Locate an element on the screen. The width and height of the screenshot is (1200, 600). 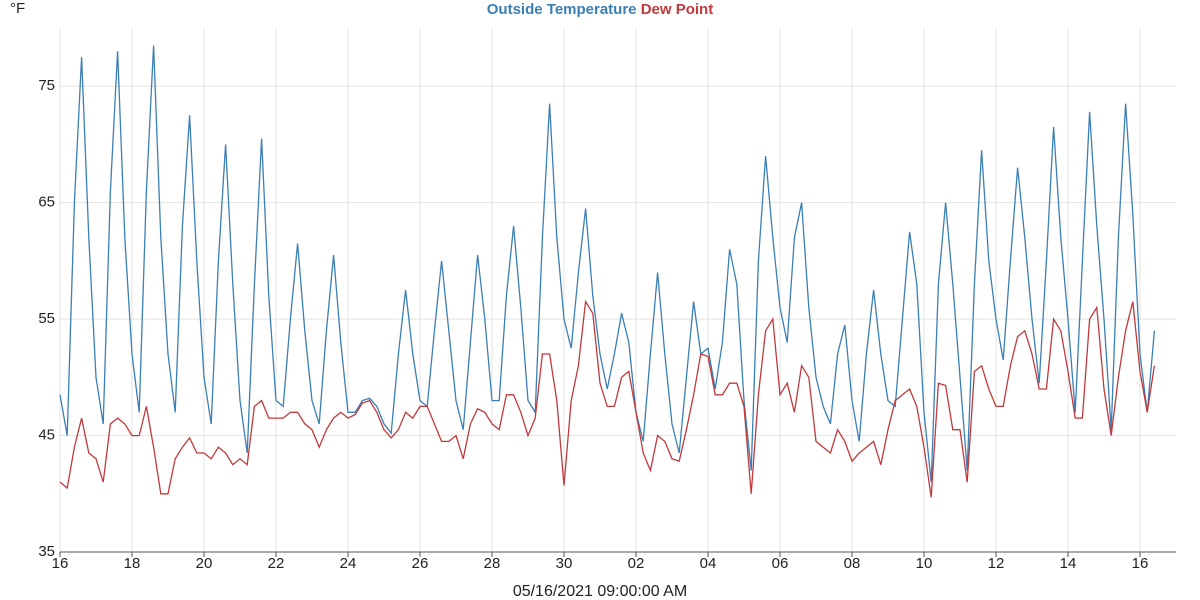
x-tick-label: 26 is located at coordinates (420, 563).